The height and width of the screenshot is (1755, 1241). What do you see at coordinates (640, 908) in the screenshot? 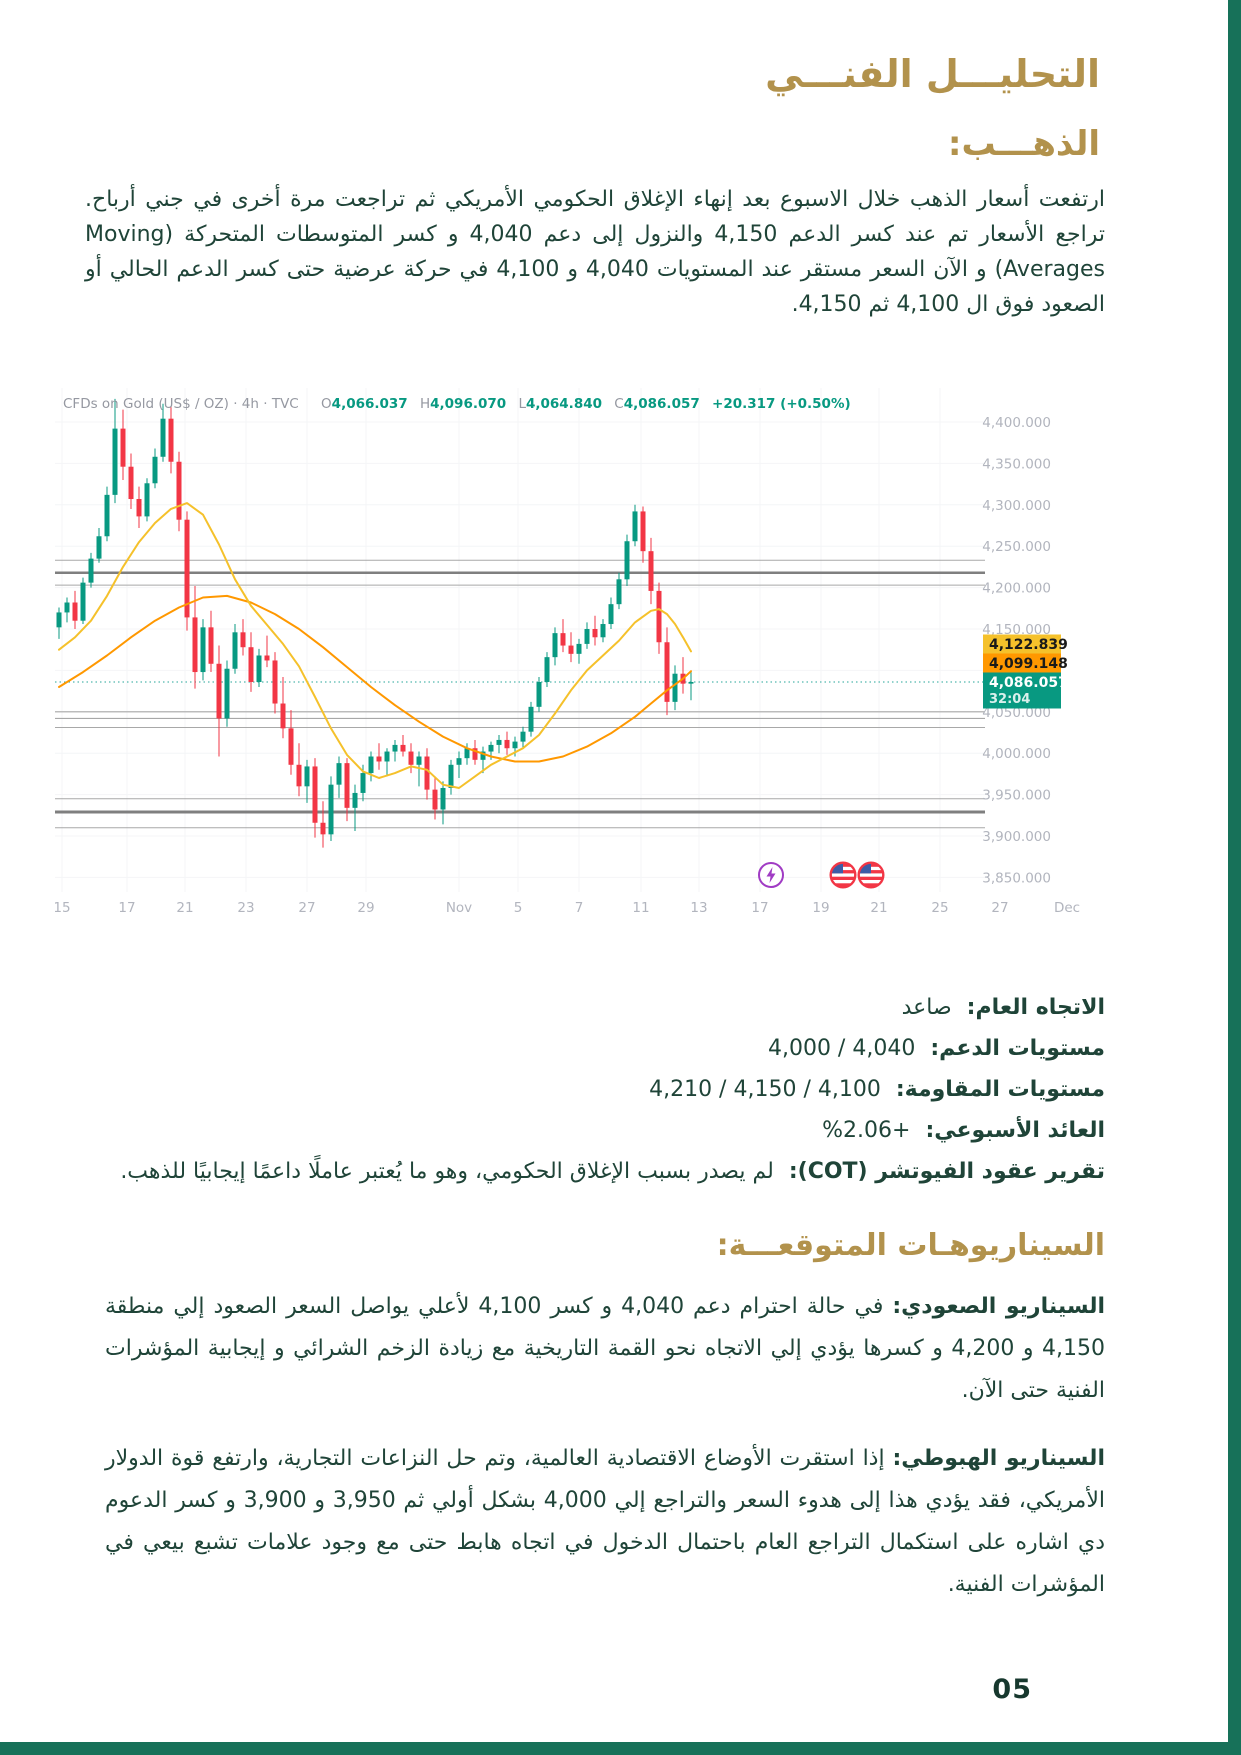
I see `svg-text: 11` at bounding box center [640, 908].